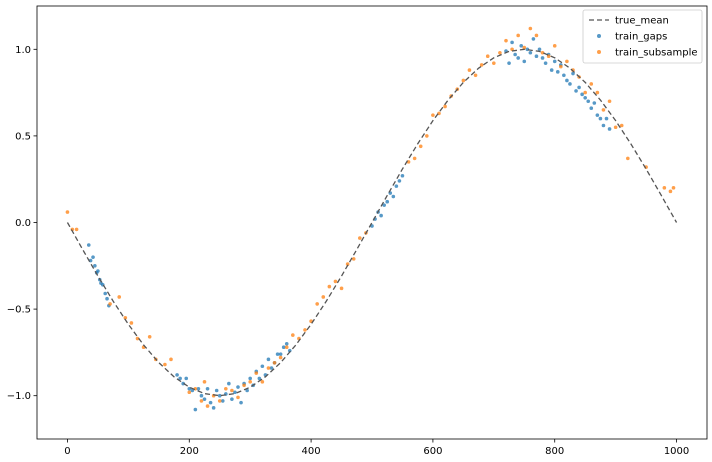  Describe the element at coordinates (432, 451) in the screenshot. I see `x-tick-label: 600` at that location.